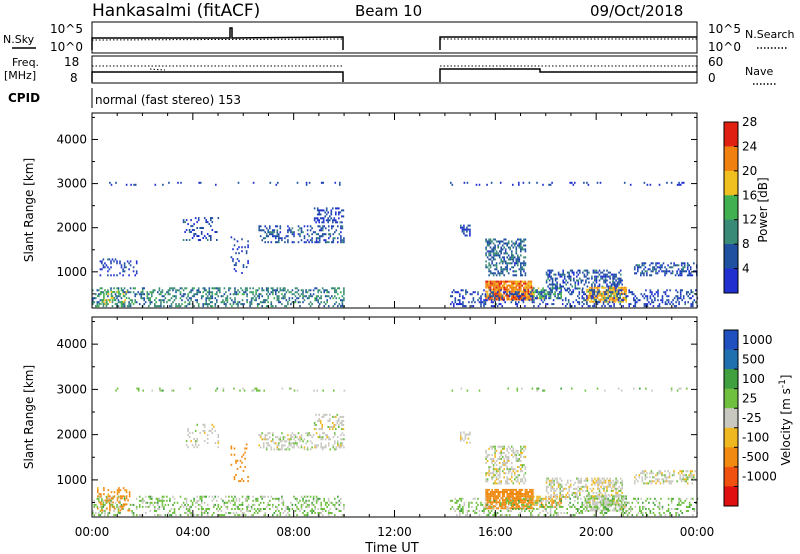  Describe the element at coordinates (731, 134) in the screenshot. I see `power-colorbar-block` at that location.